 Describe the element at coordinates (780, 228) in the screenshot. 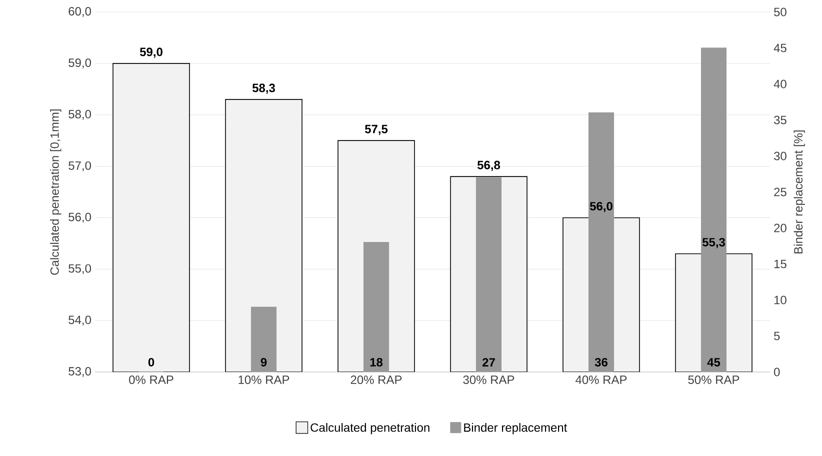

I see `y2-tick-label: 20` at that location.